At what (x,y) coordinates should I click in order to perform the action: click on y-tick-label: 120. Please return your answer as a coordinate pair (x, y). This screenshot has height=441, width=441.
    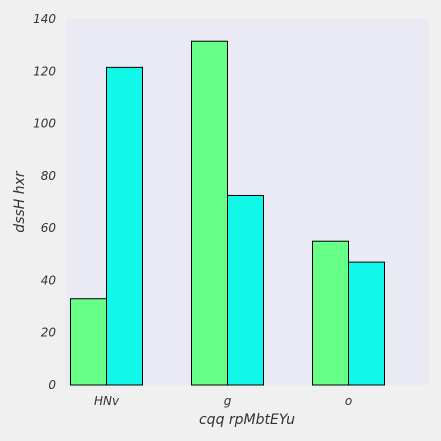
    Looking at the image, I should click on (44, 71).